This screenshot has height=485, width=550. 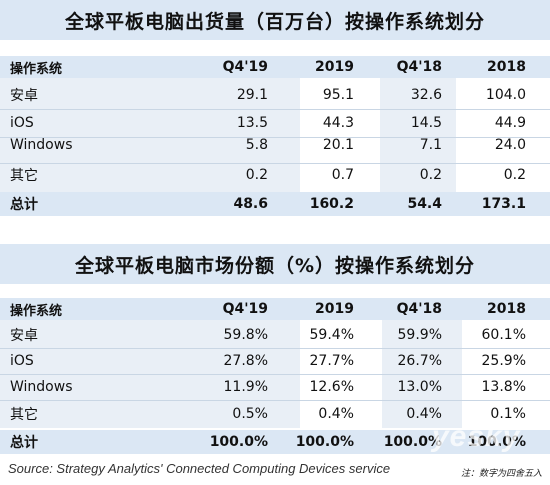 What do you see at coordinates (275, 335) in the screenshot?
I see `table-row: 安卓 59.8% 59.4% 59.9% 60.1%` at bounding box center [275, 335].